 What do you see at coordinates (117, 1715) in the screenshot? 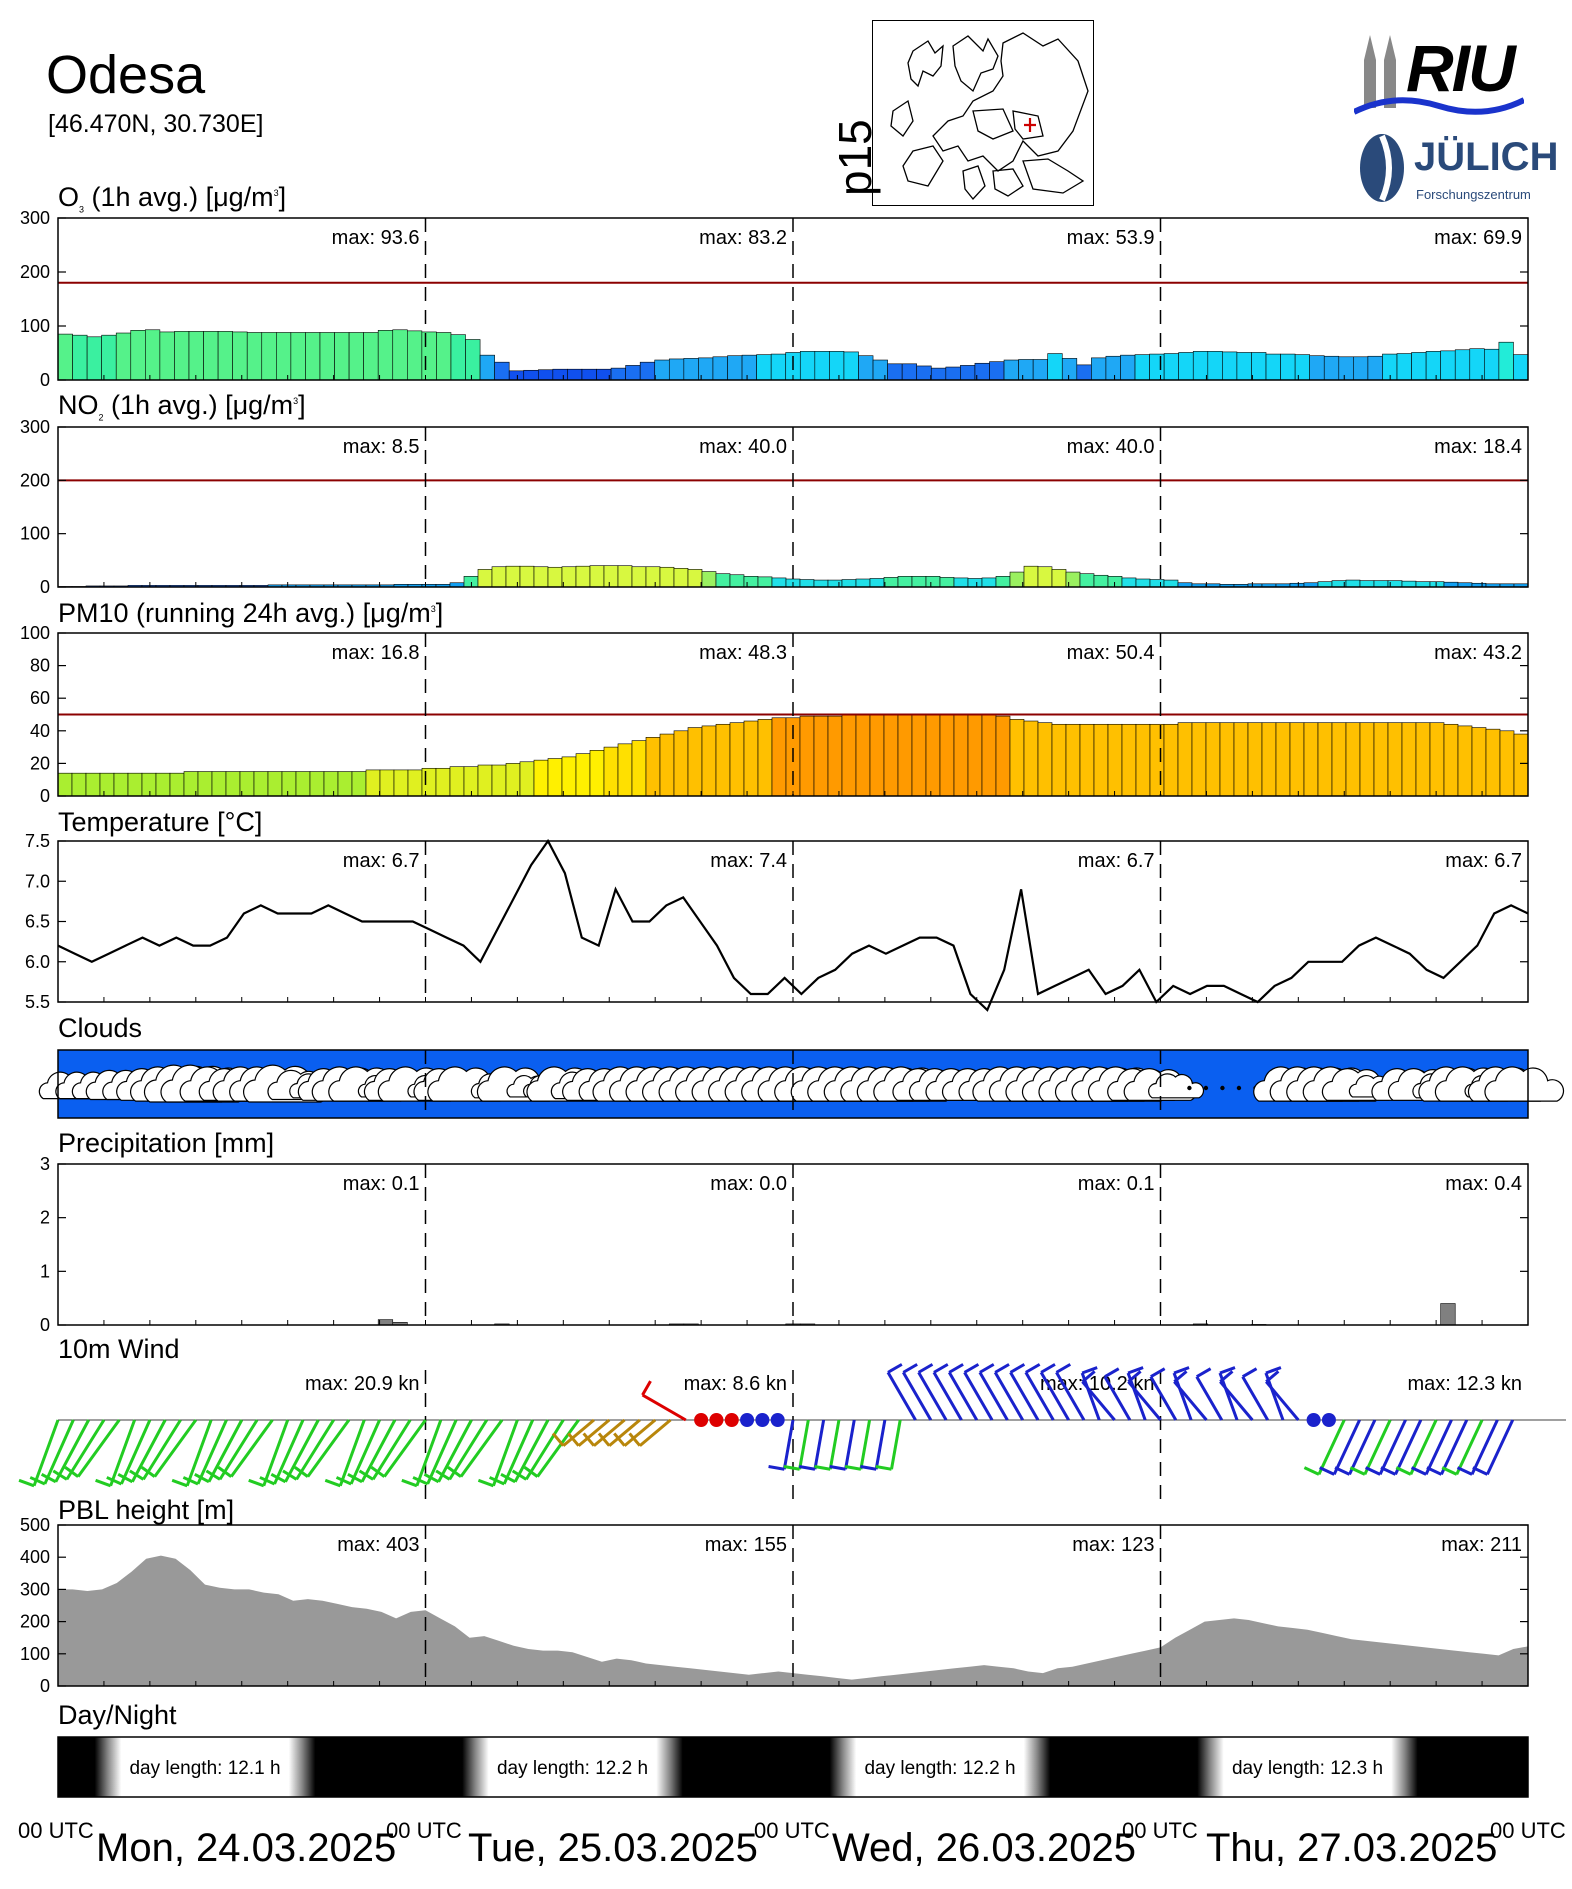
I see `daynight-panel-title: Day/Night` at bounding box center [117, 1715].